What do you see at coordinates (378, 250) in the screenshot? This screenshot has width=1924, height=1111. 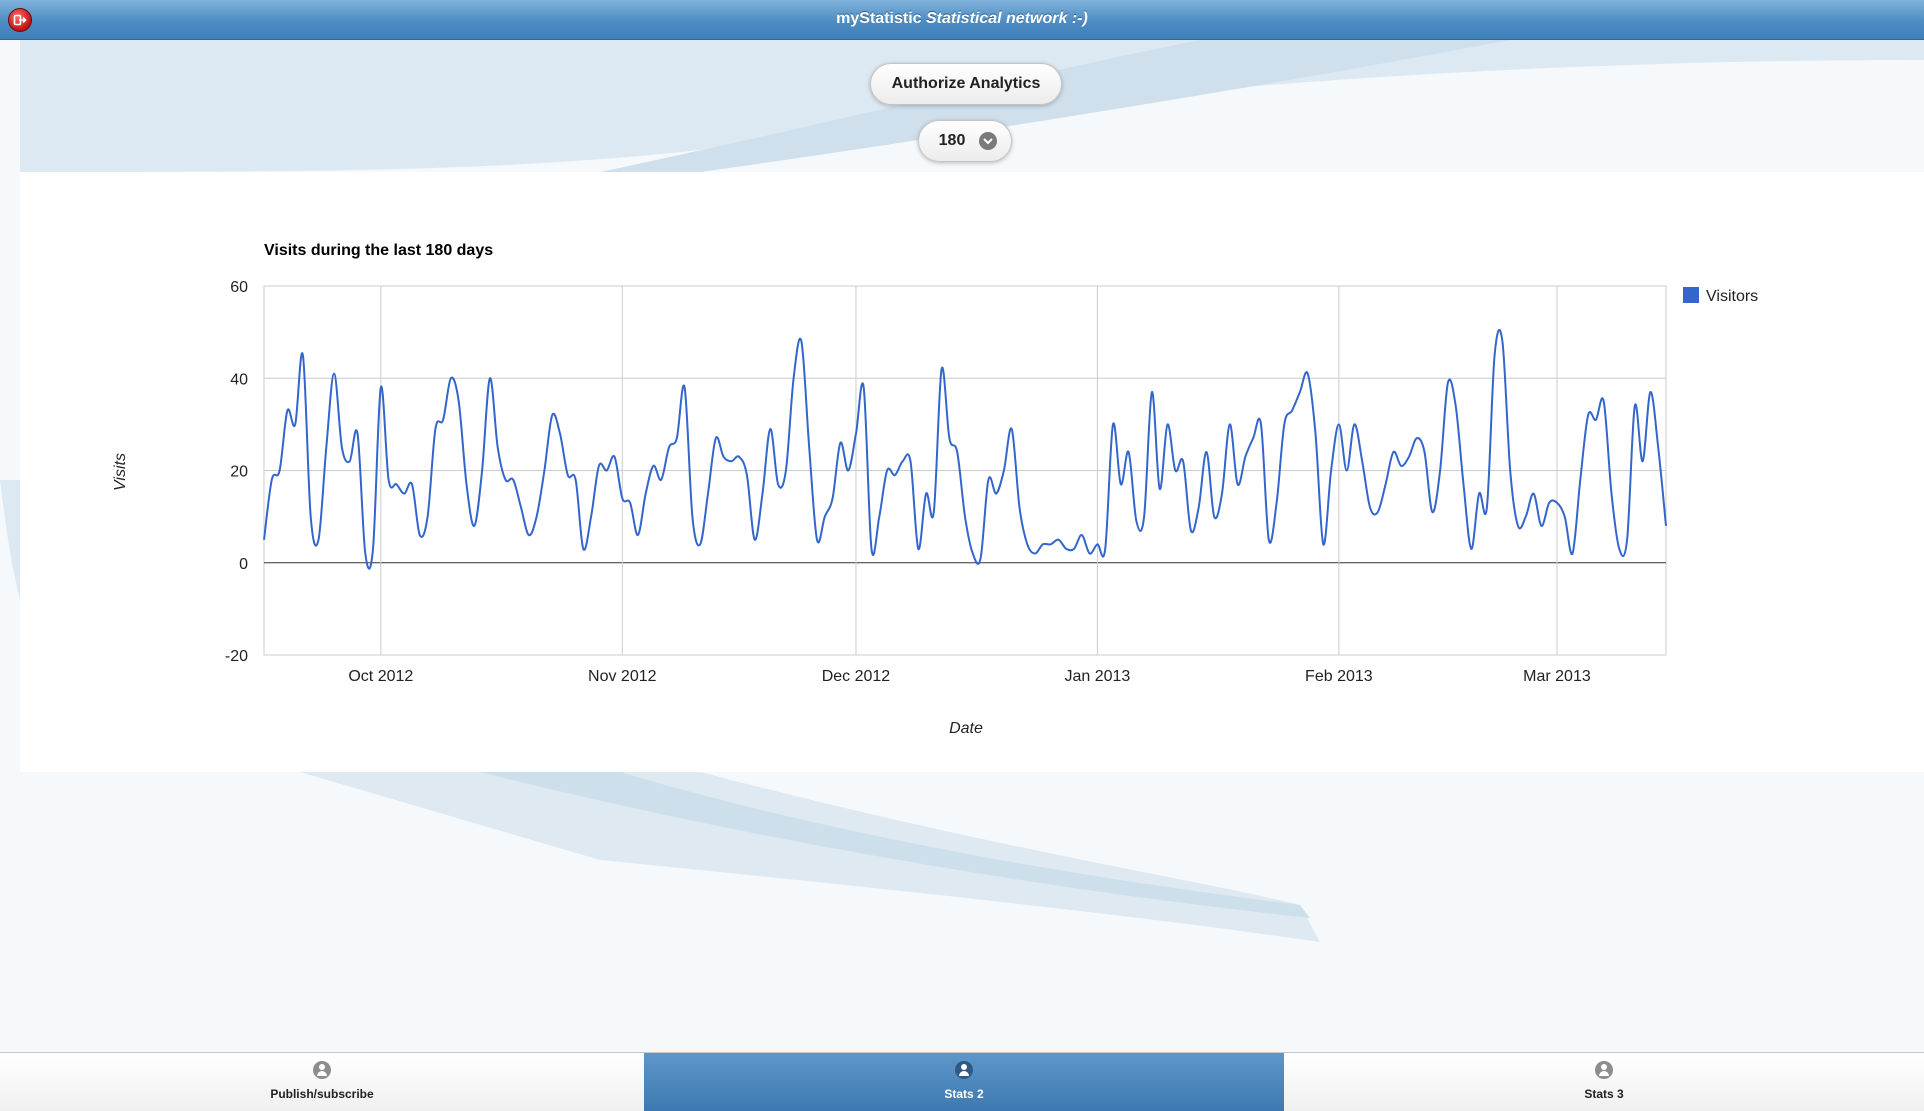 I see `chart-title: Visits during the last 180 days` at bounding box center [378, 250].